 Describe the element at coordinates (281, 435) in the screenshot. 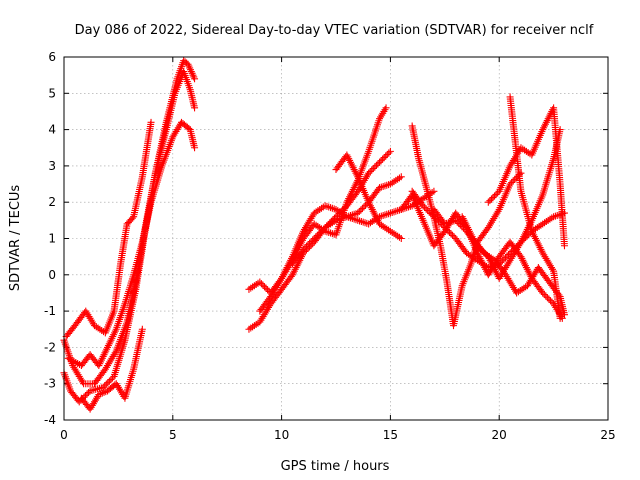

I see `x-tick-label: 10` at that location.